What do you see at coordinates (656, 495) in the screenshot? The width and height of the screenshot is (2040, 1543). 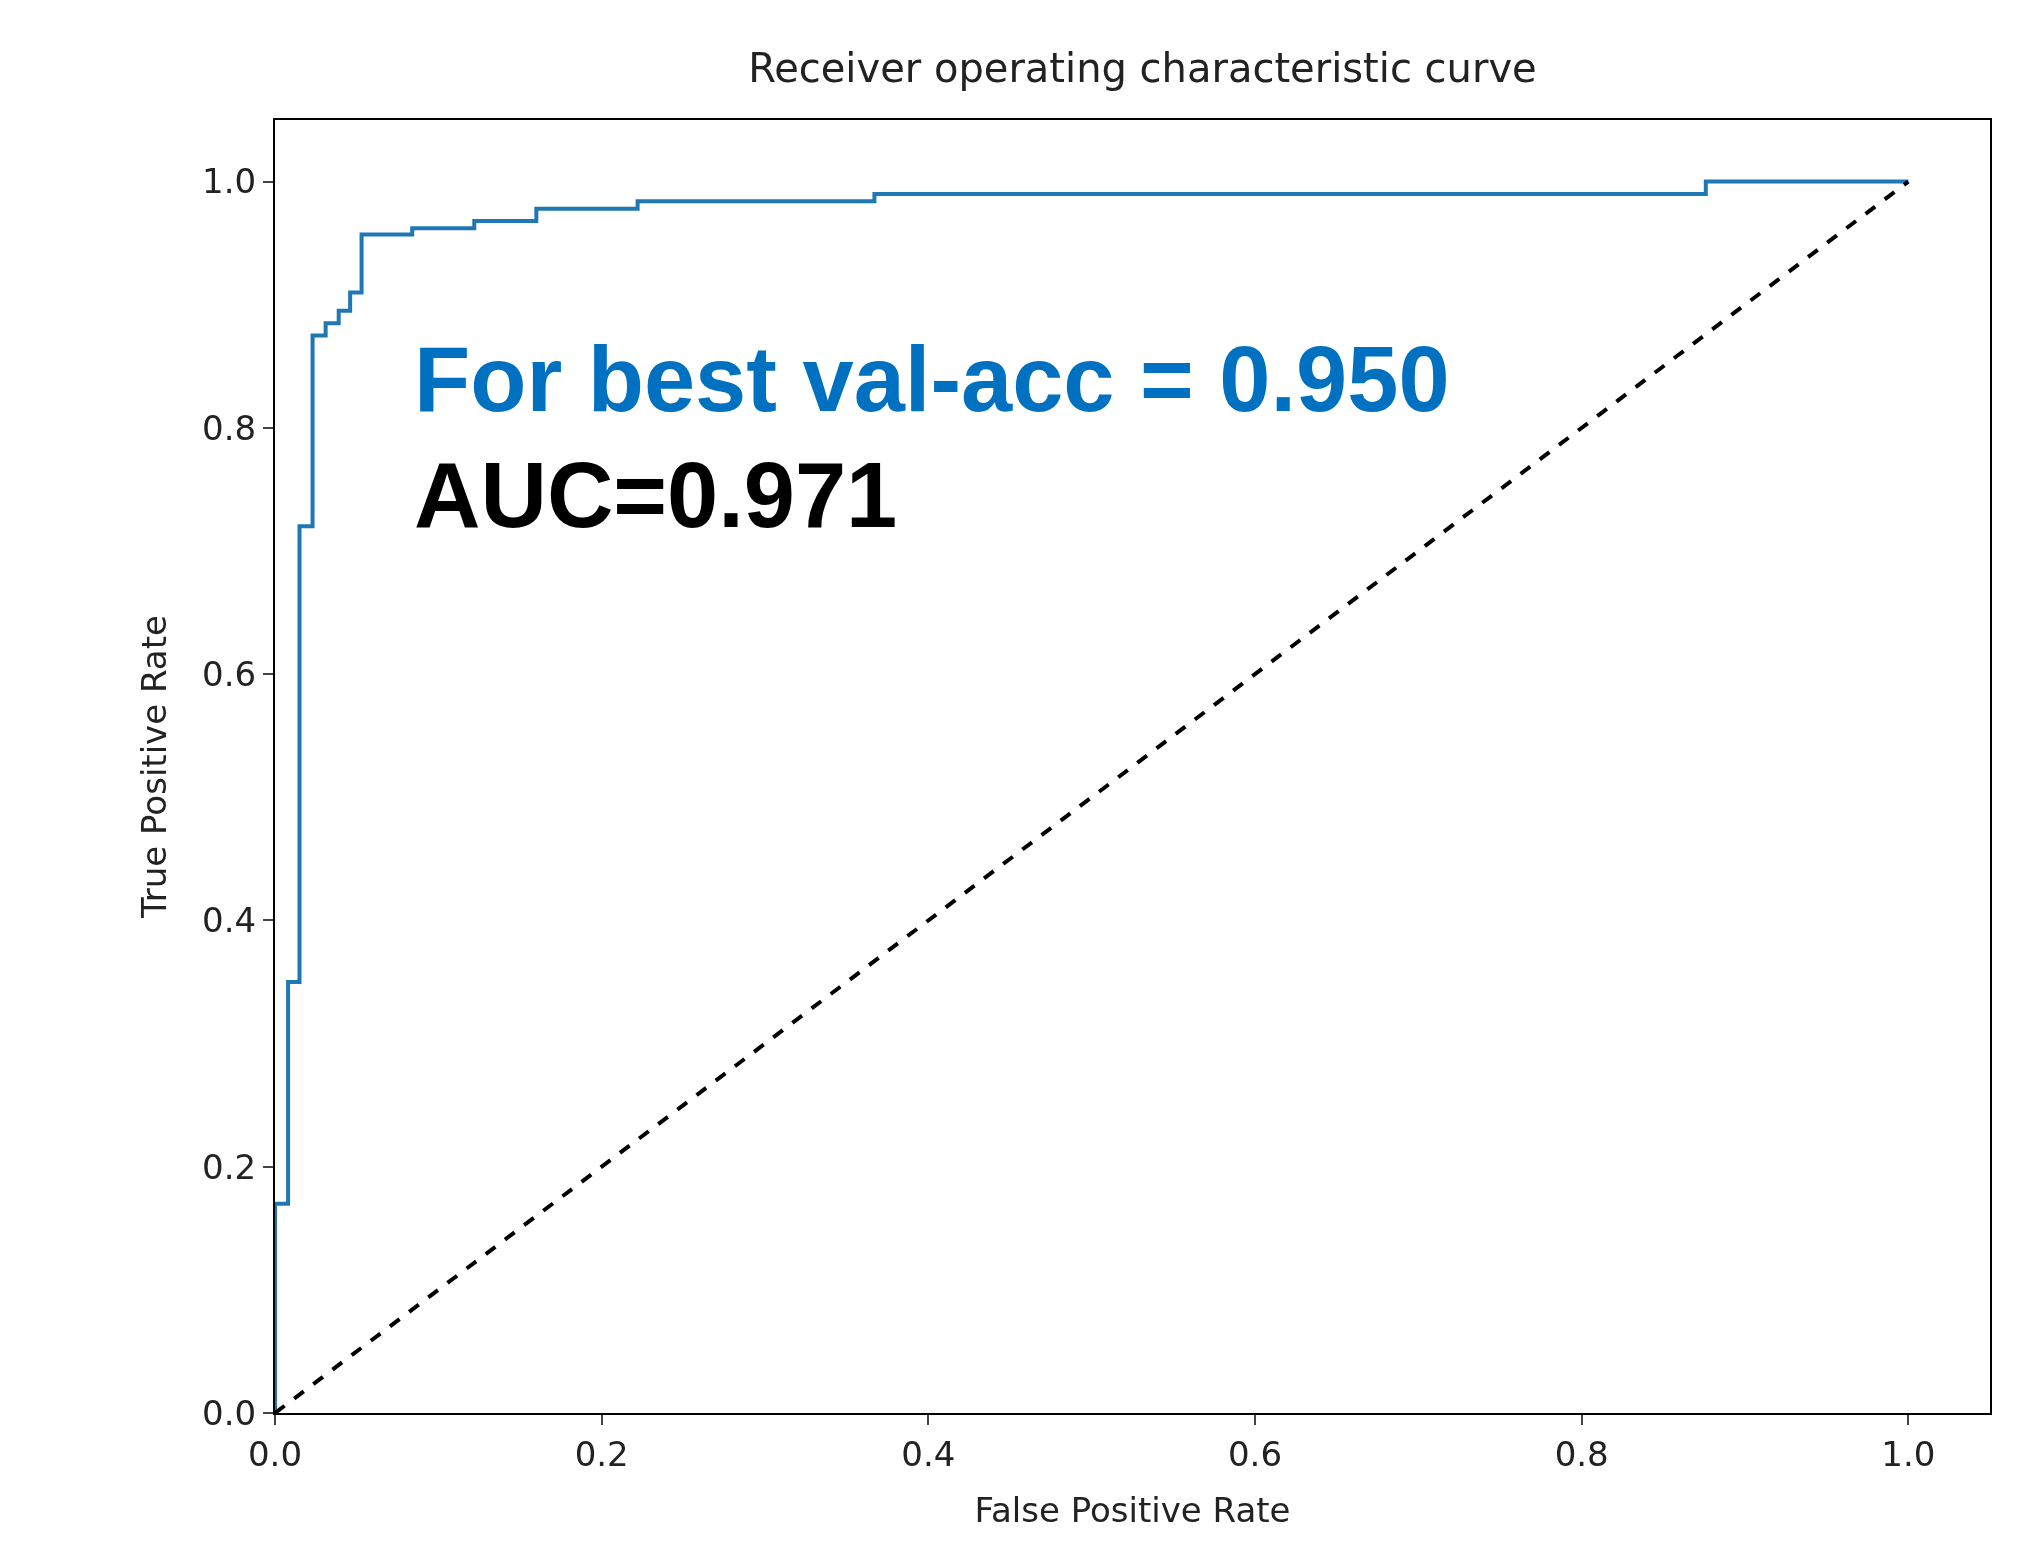 I see `annotation: AUC=0.971` at bounding box center [656, 495].